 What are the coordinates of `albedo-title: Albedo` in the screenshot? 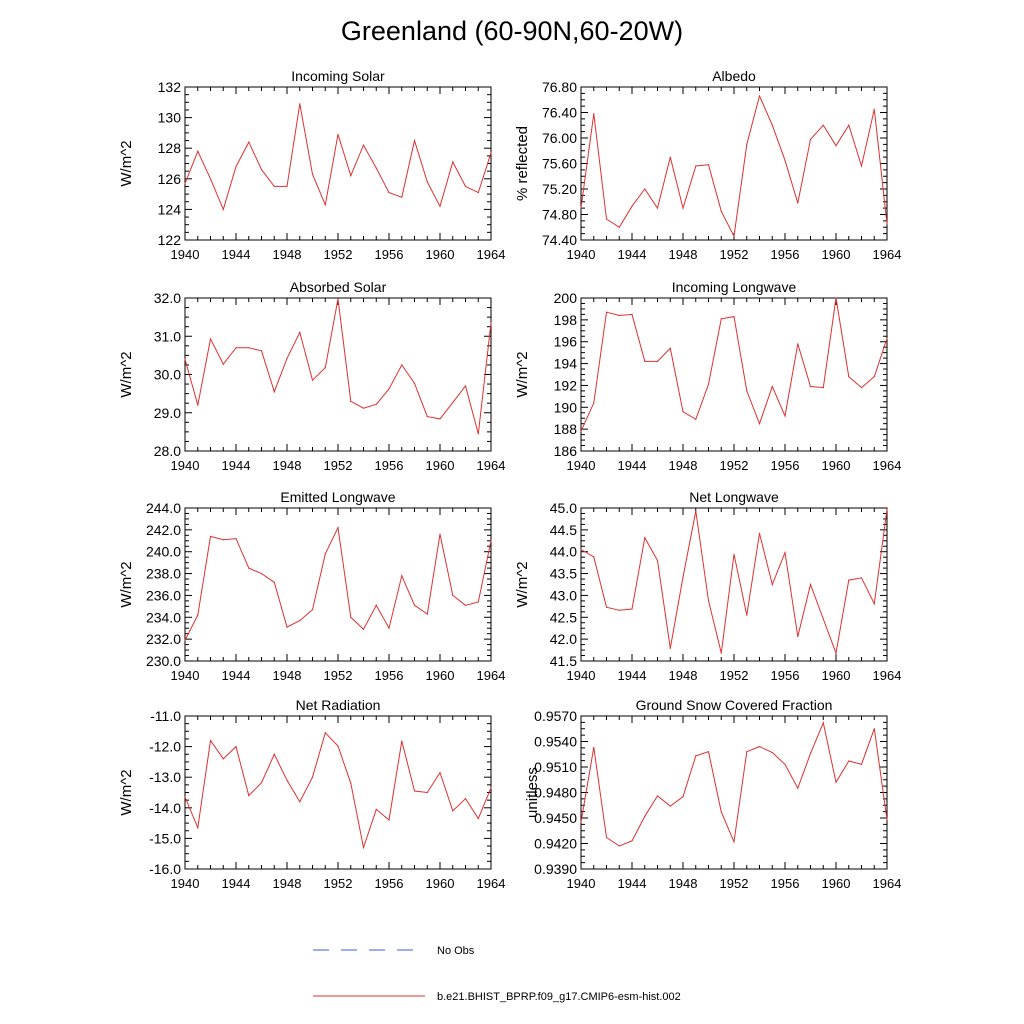 It's located at (734, 76).